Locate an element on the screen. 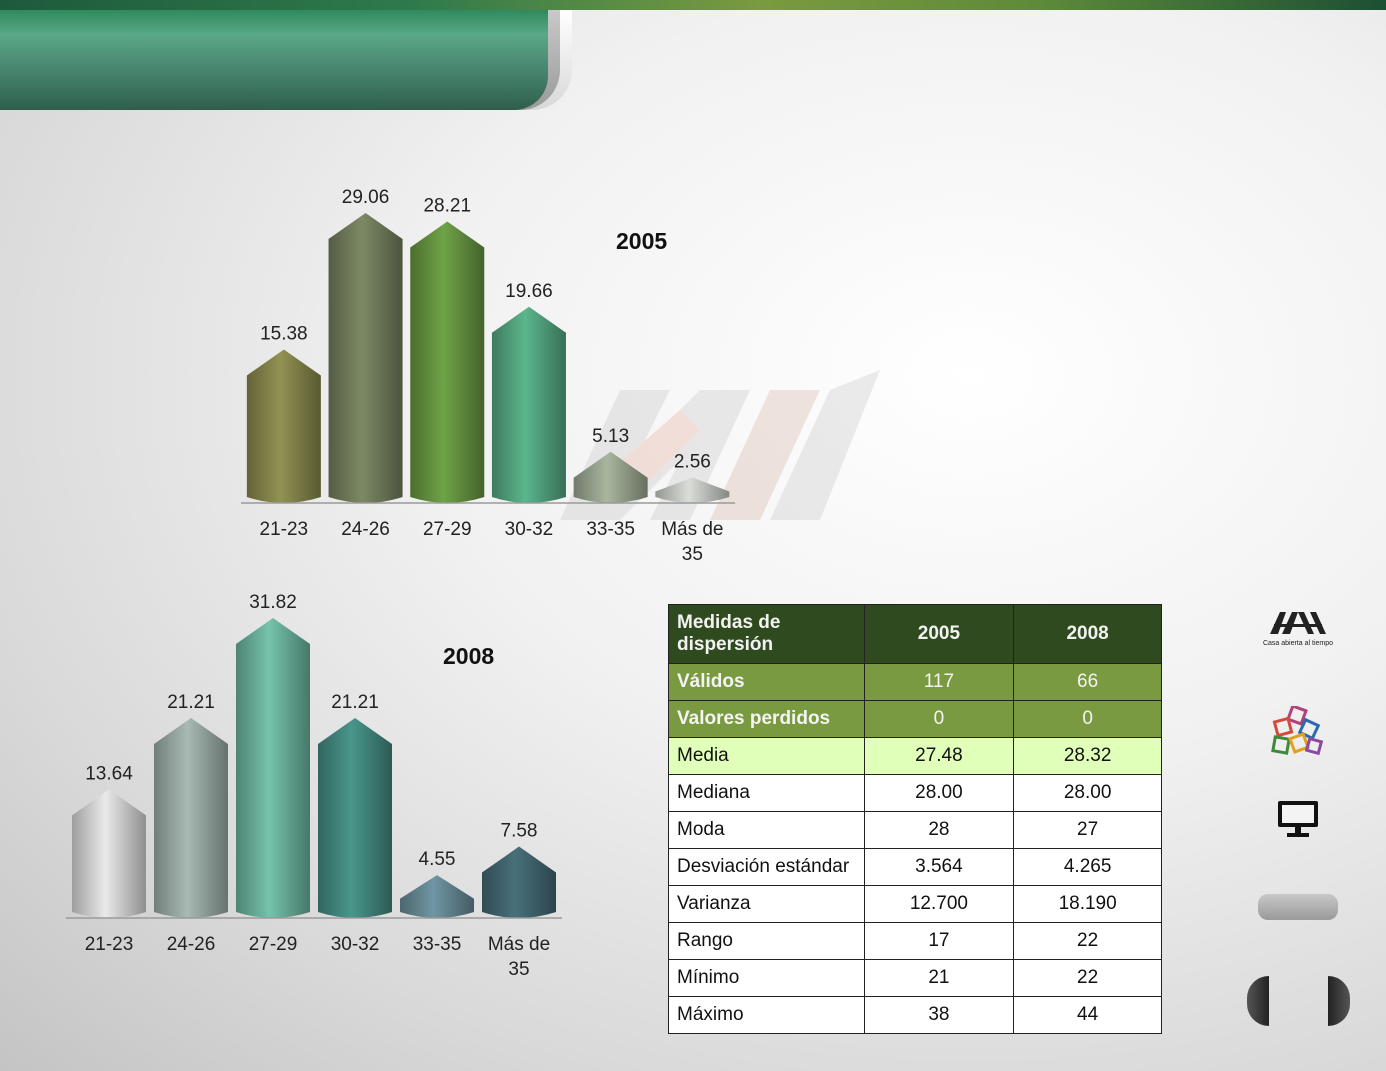 The height and width of the screenshot is (1071, 1386). cell-2005: 38 is located at coordinates (939, 1015).